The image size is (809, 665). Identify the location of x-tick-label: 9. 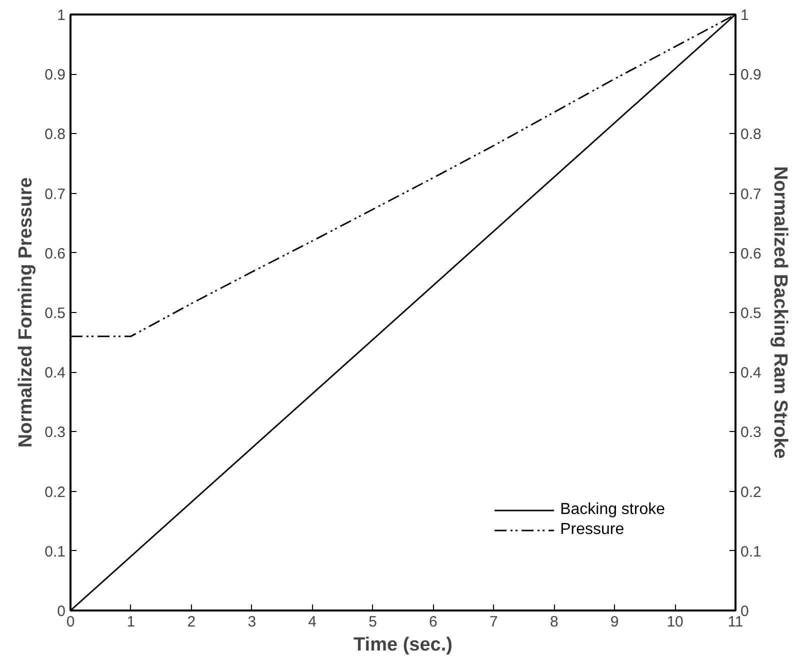
(614, 622).